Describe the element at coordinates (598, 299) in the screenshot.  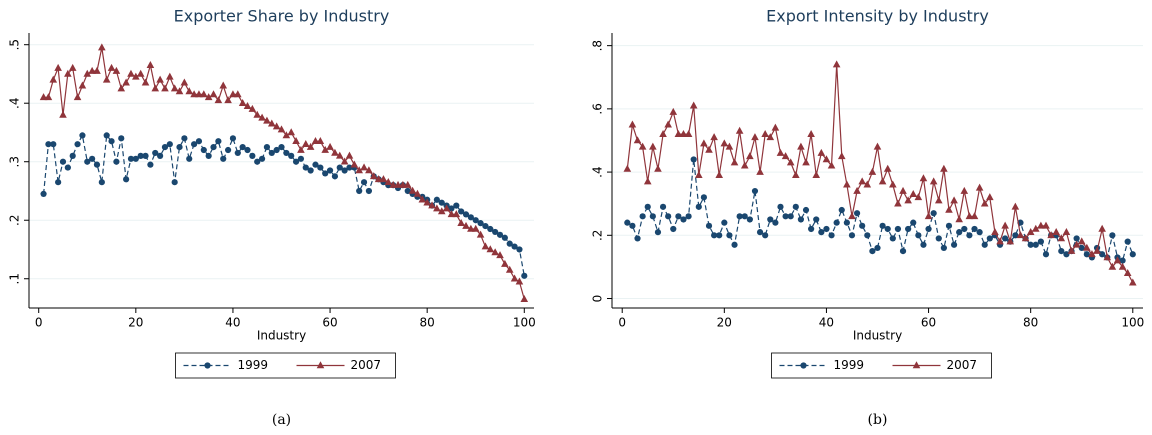
I see `y-tick-label: 0` at that location.